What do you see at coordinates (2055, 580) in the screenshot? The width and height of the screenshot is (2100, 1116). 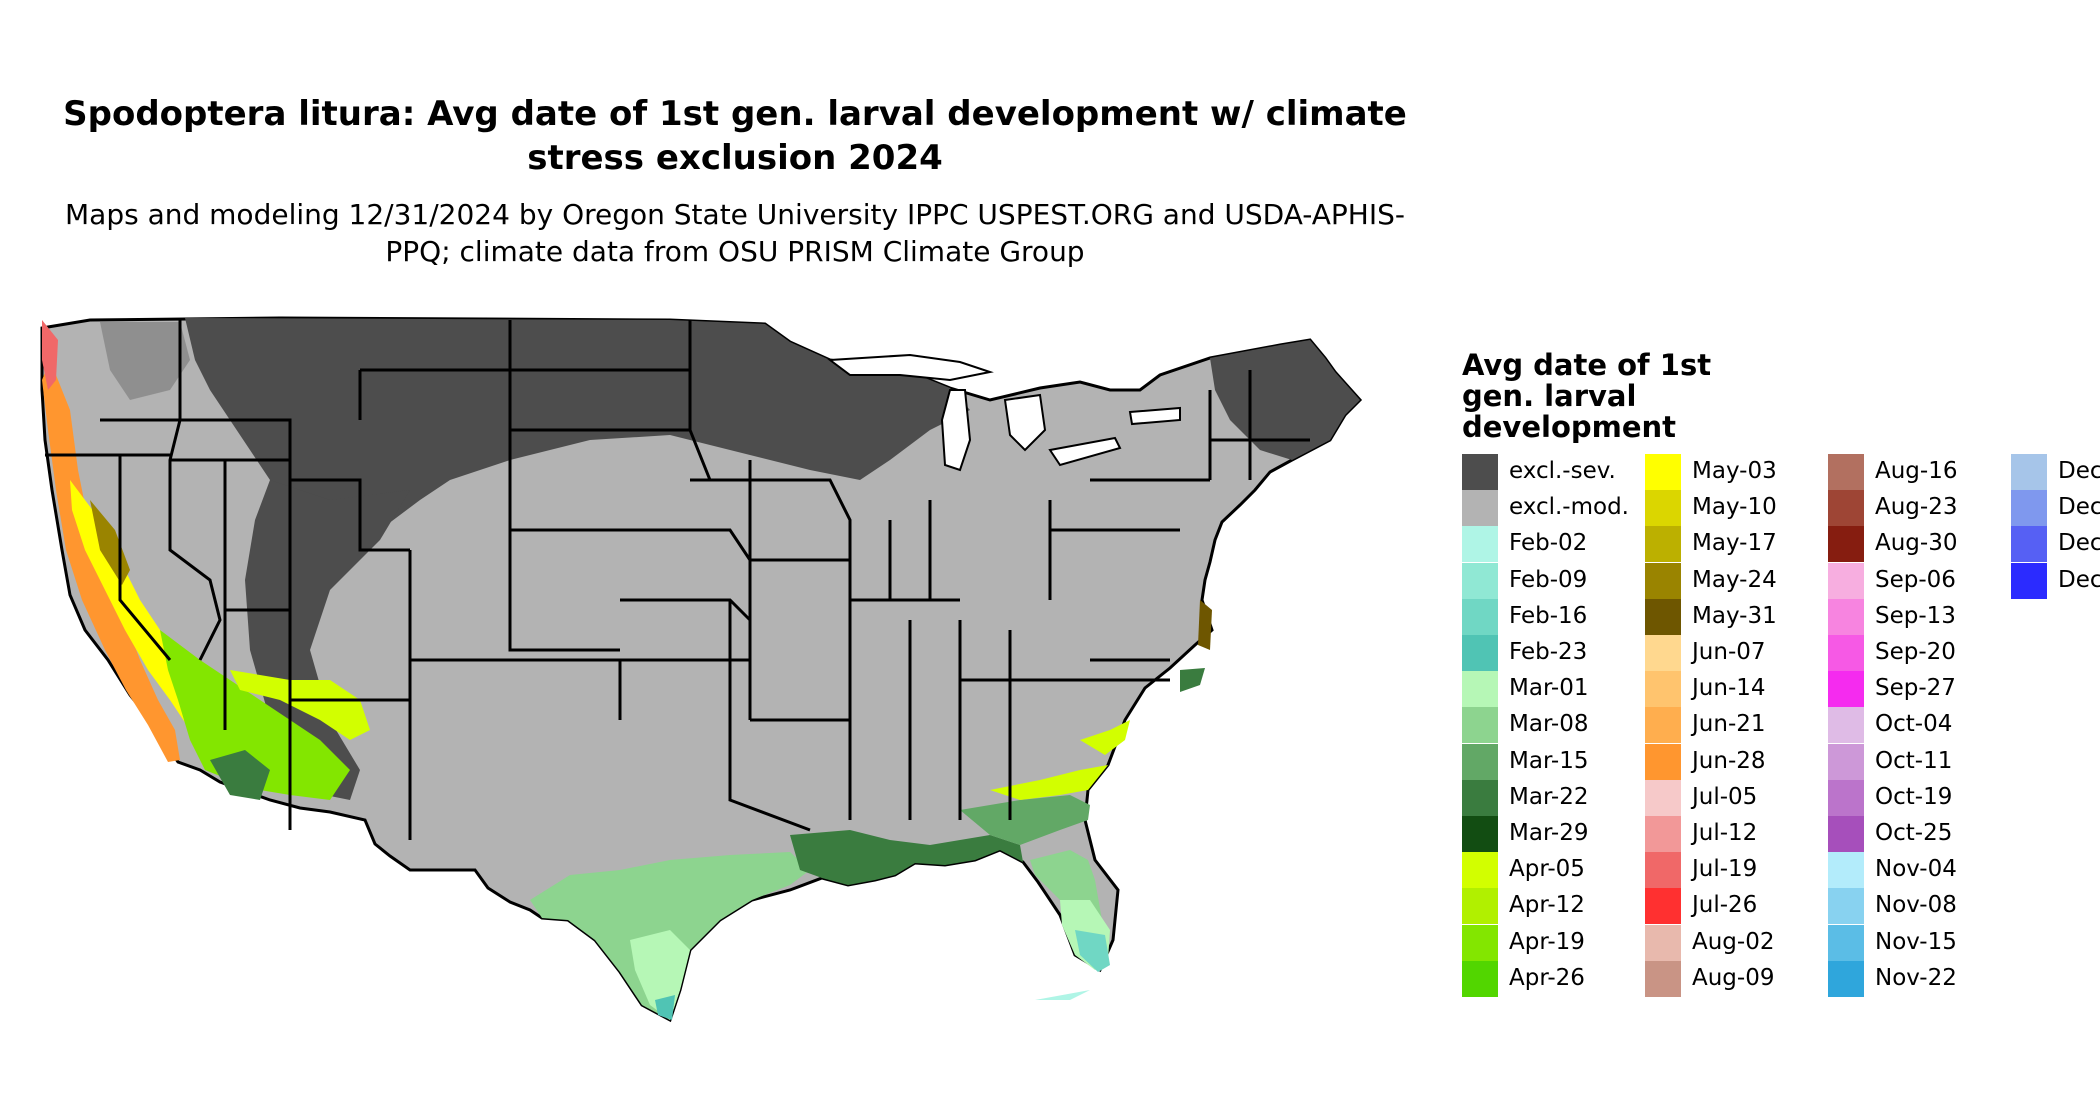 I see `legend-item: Dec-22` at bounding box center [2055, 580].